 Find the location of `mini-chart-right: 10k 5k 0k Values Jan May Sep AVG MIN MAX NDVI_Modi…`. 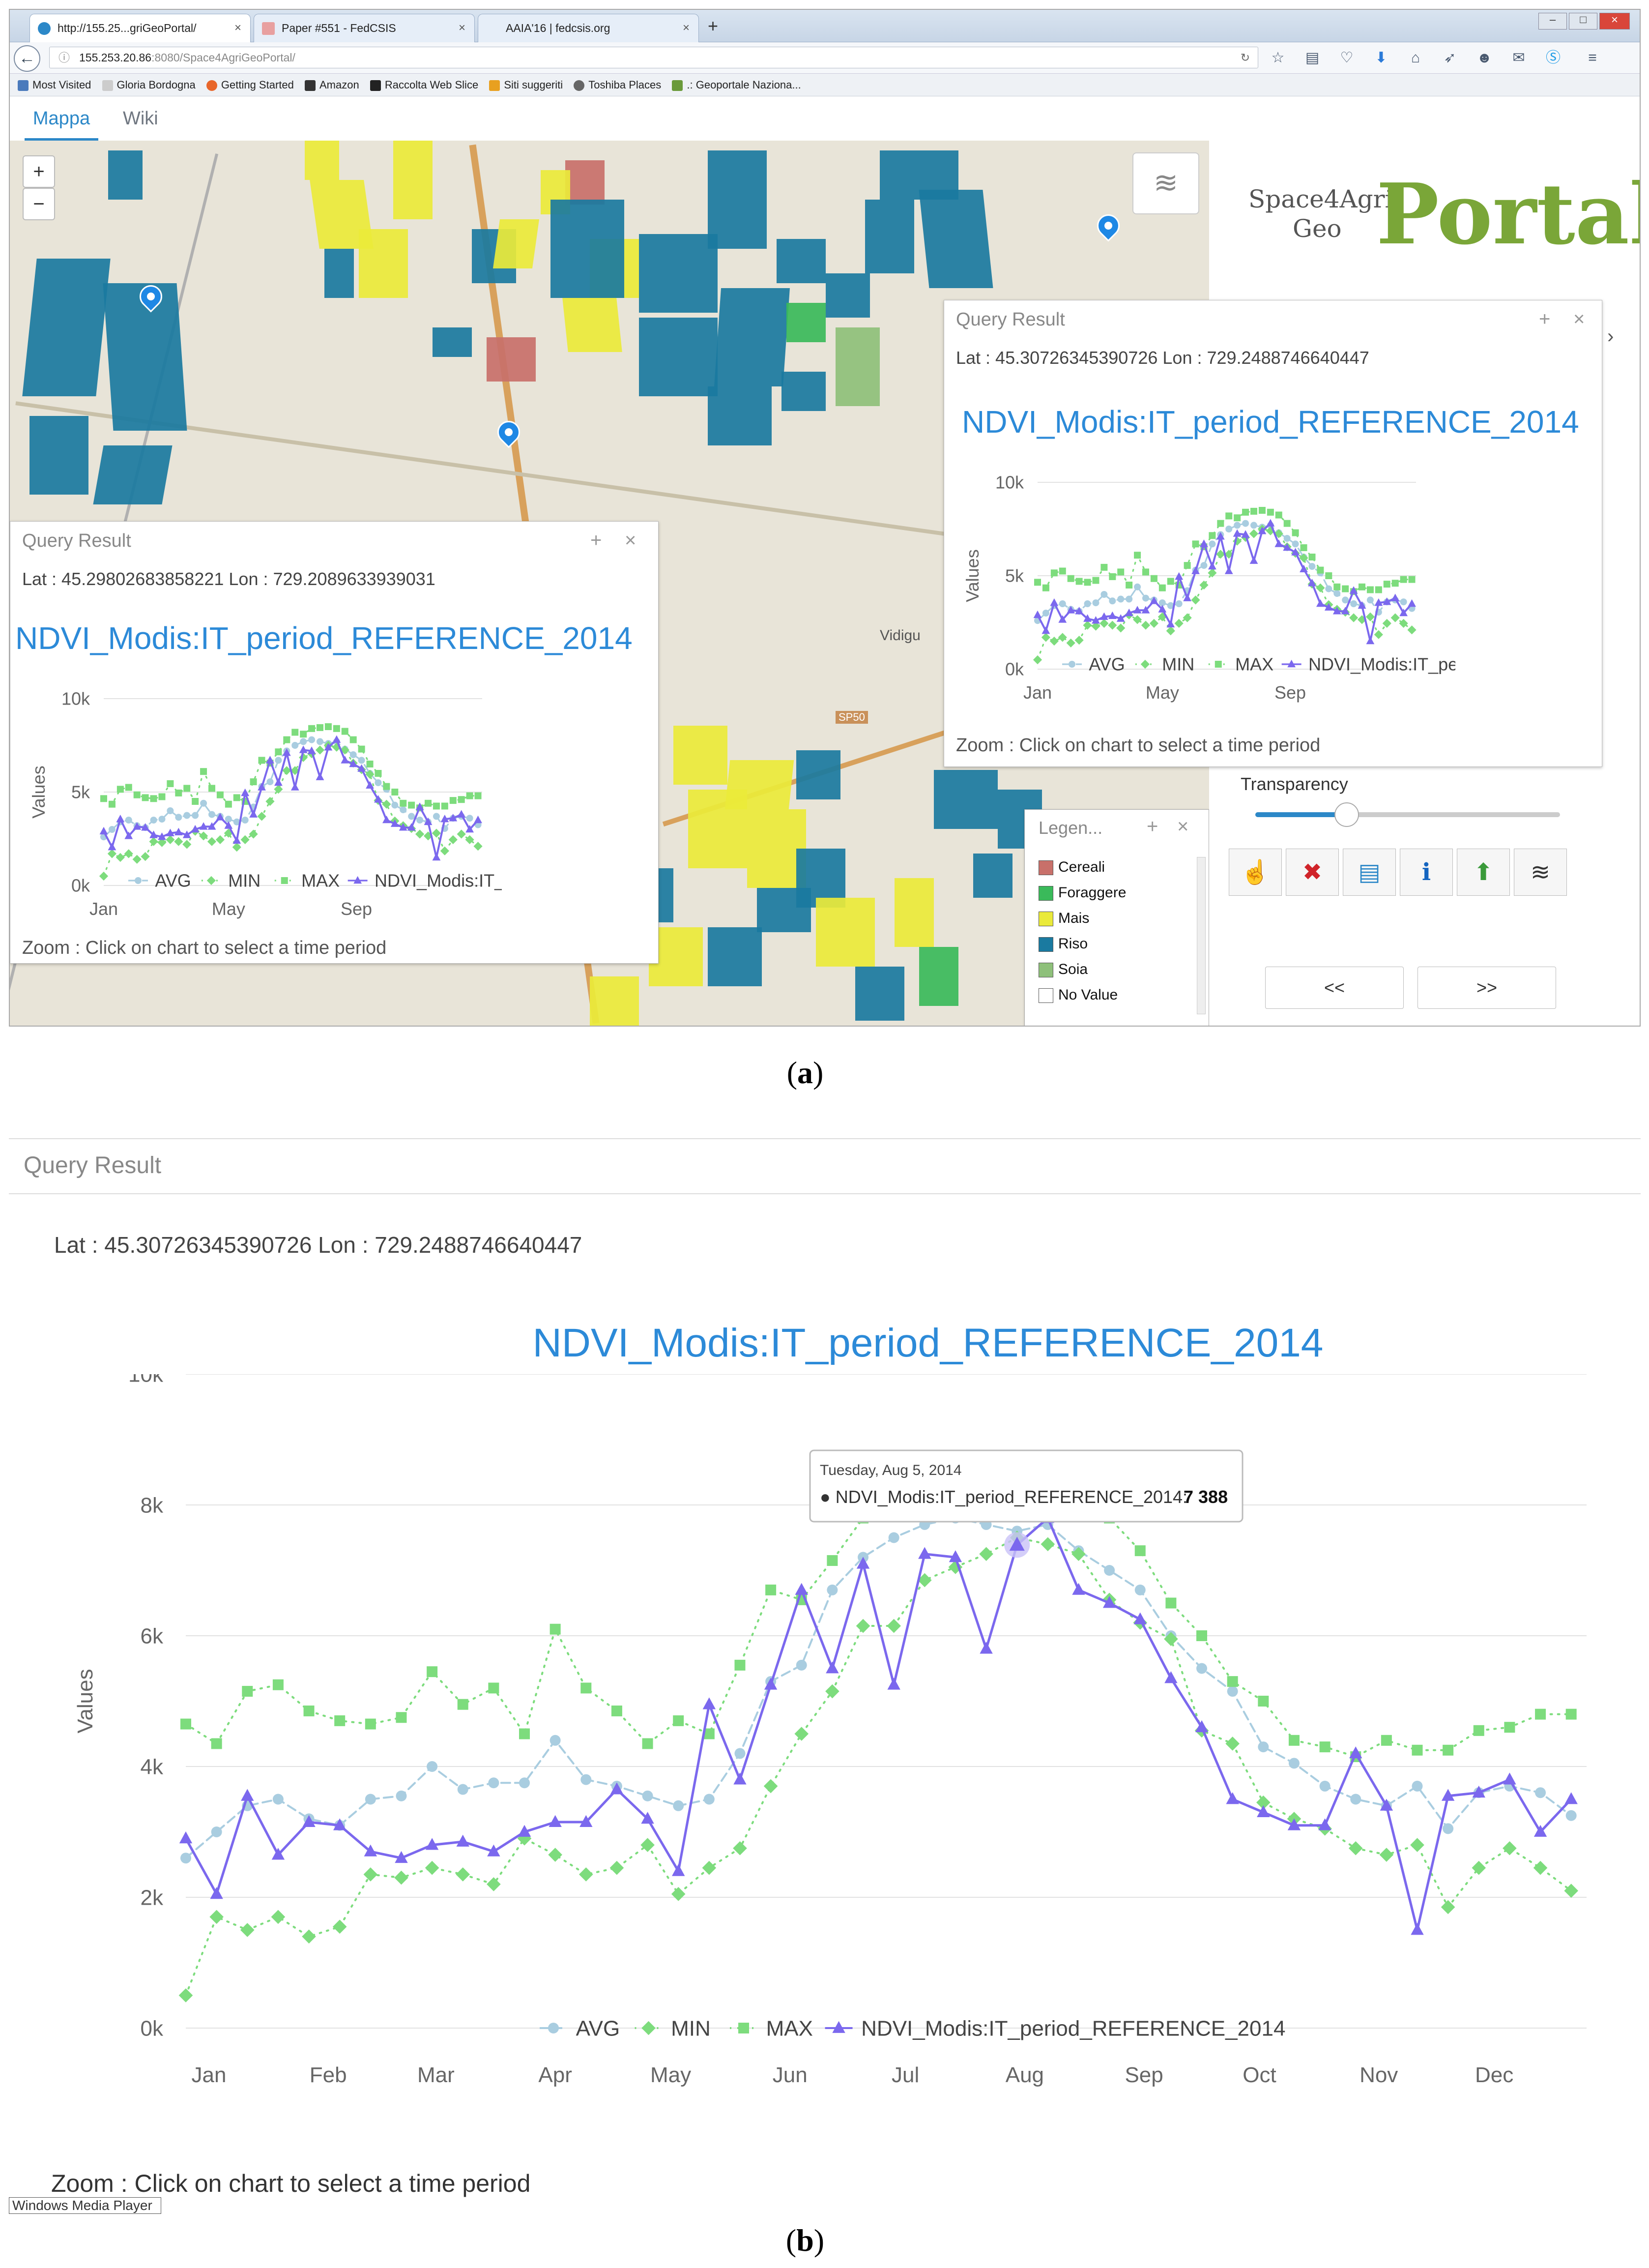

mini-chart-right: 10k 5k 0k Values Jan May Sep AVG MIN MAX NDVI_Modi… is located at coordinates (1199, 585).